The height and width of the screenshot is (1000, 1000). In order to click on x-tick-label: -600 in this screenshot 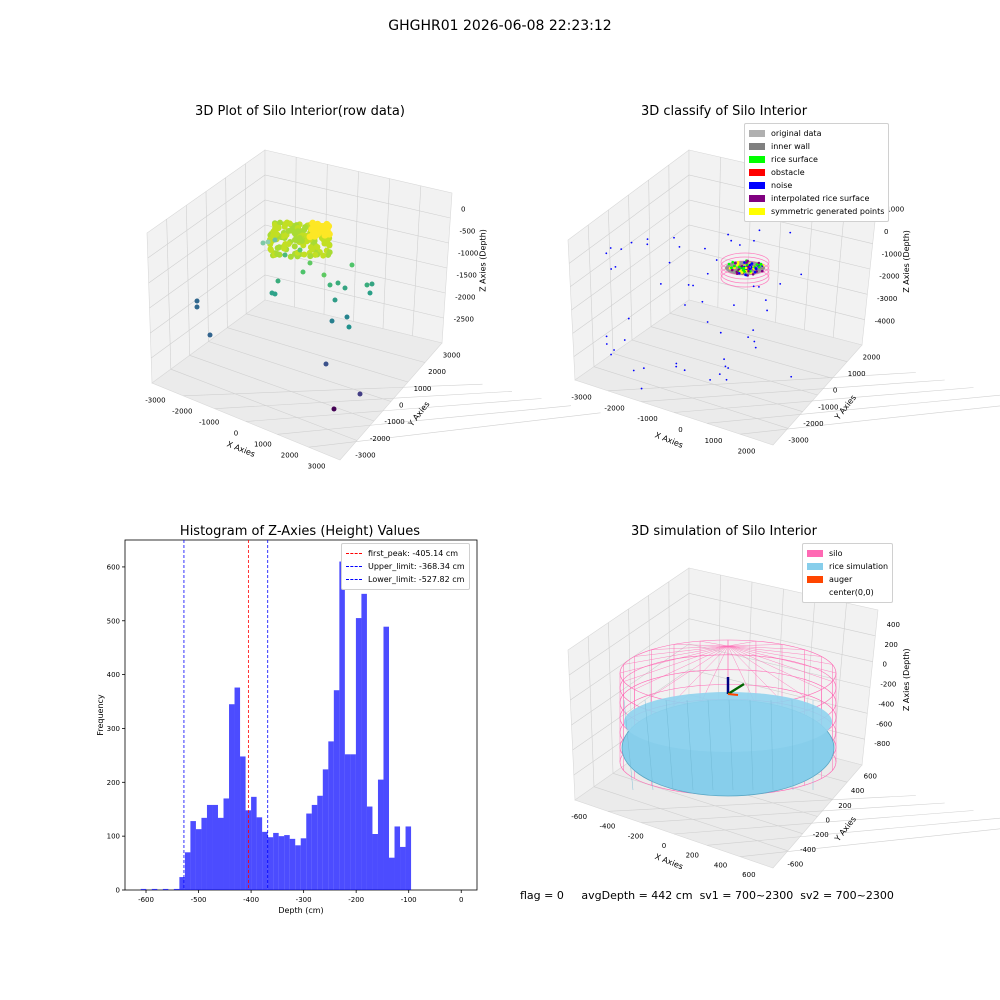, I will do `click(579, 817)`.